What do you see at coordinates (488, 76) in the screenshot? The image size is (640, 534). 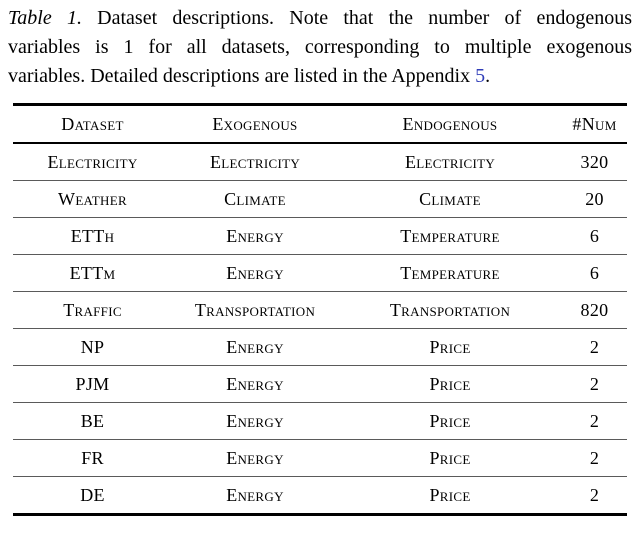 I see `caption-line-3-period: .` at bounding box center [488, 76].